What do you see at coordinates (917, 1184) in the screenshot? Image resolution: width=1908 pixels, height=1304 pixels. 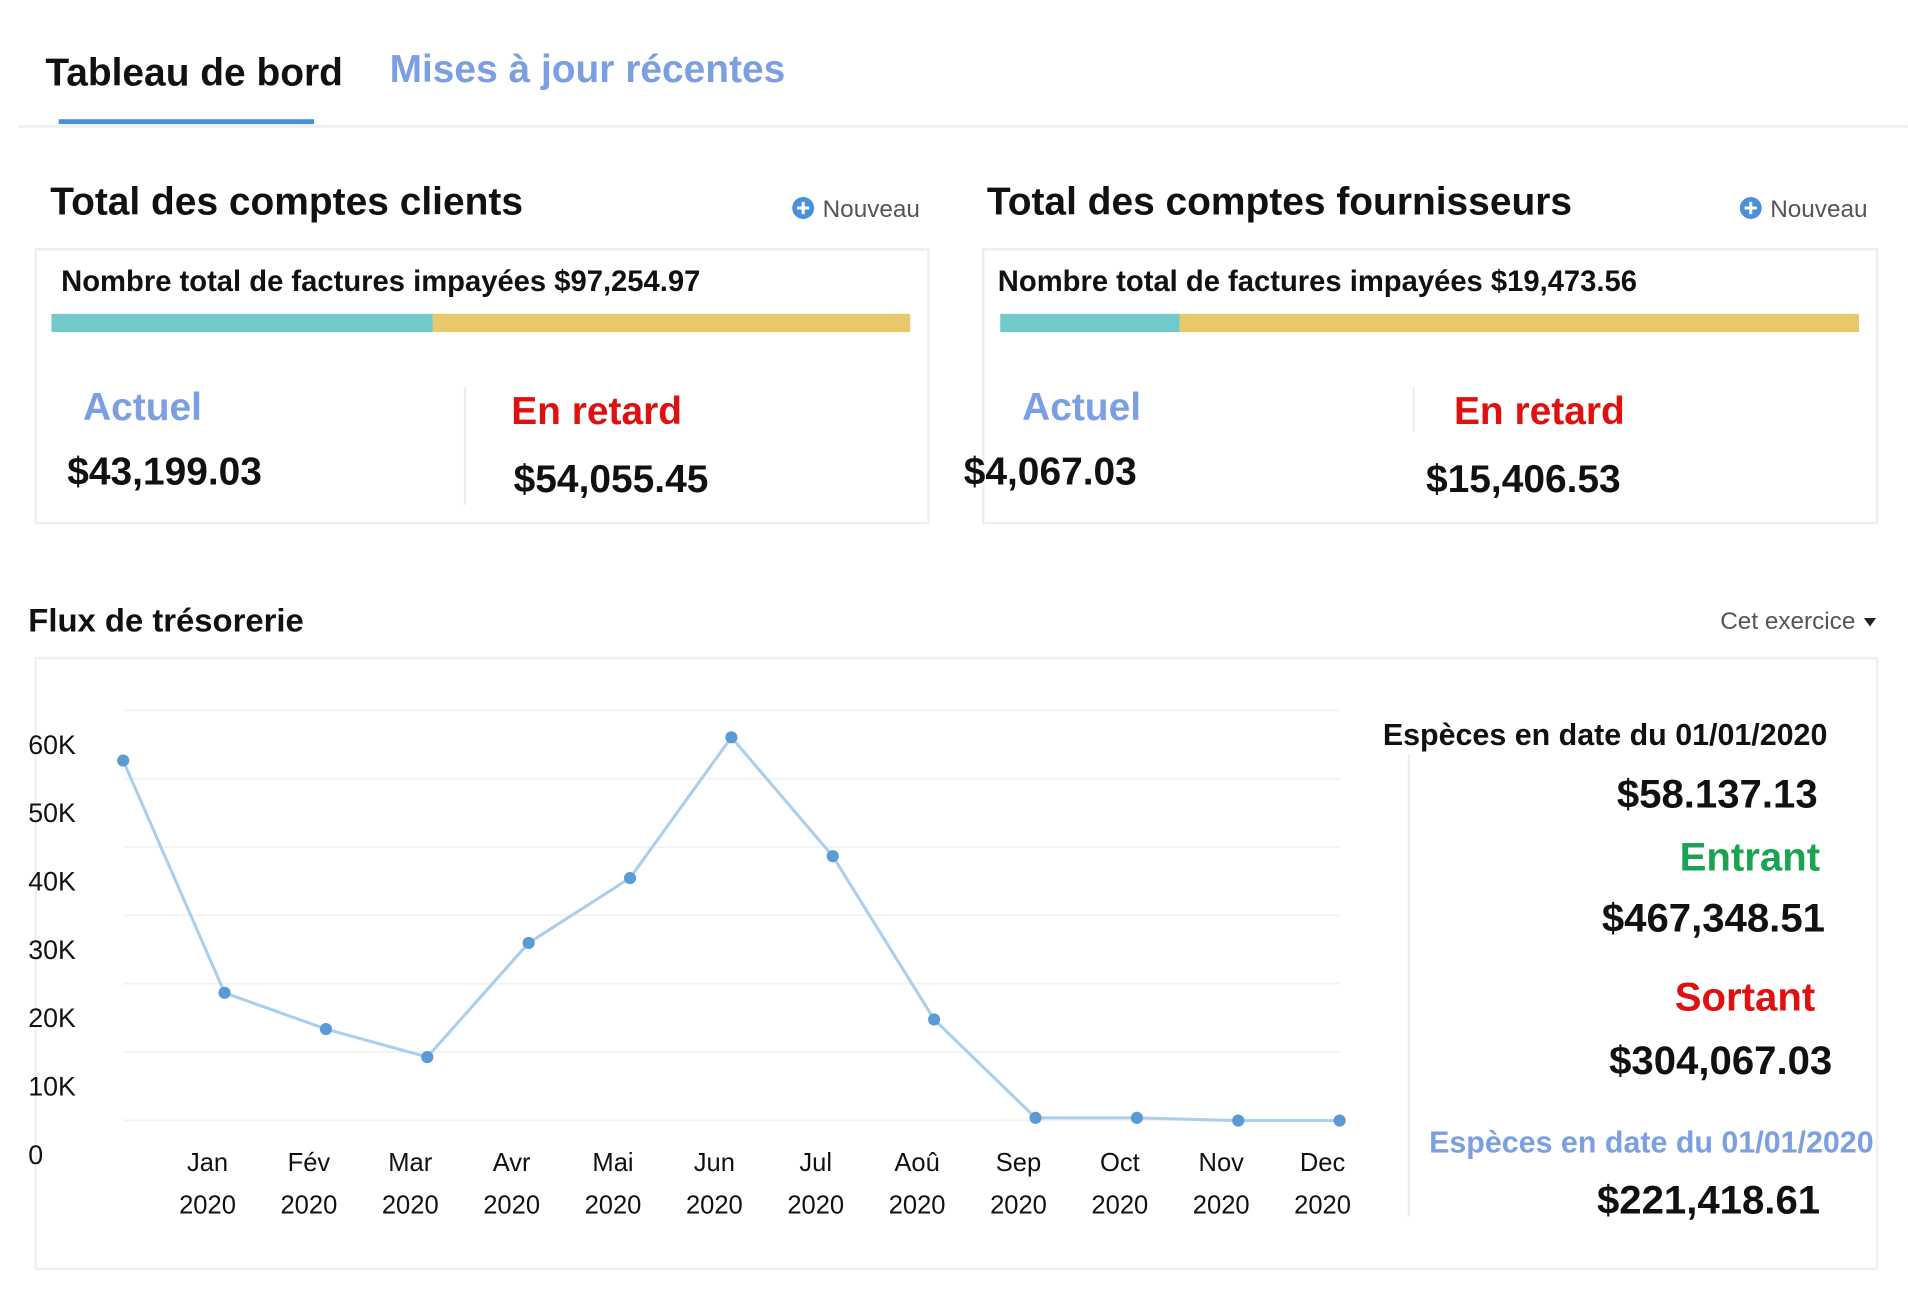 I see `x-tick-label: Aoû 2020` at bounding box center [917, 1184].